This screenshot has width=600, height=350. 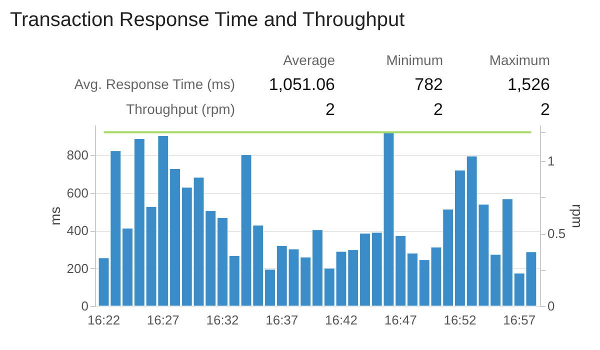 What do you see at coordinates (77, 230) in the screenshot?
I see `y-tick-label: 400` at bounding box center [77, 230].